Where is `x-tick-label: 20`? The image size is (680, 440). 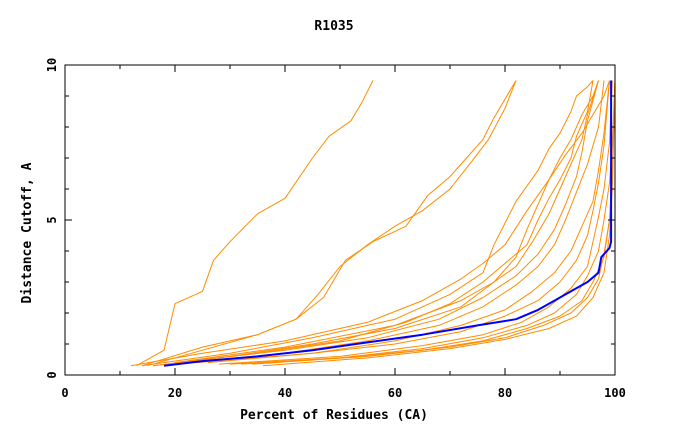 x-tick-label: 20 is located at coordinates (175, 393).